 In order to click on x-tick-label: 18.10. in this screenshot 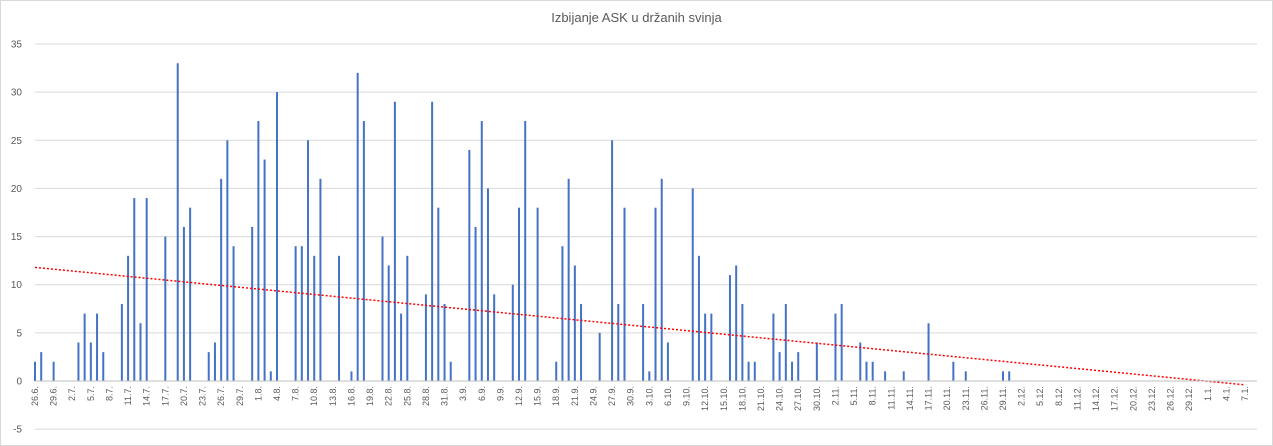, I will do `click(742, 398)`.